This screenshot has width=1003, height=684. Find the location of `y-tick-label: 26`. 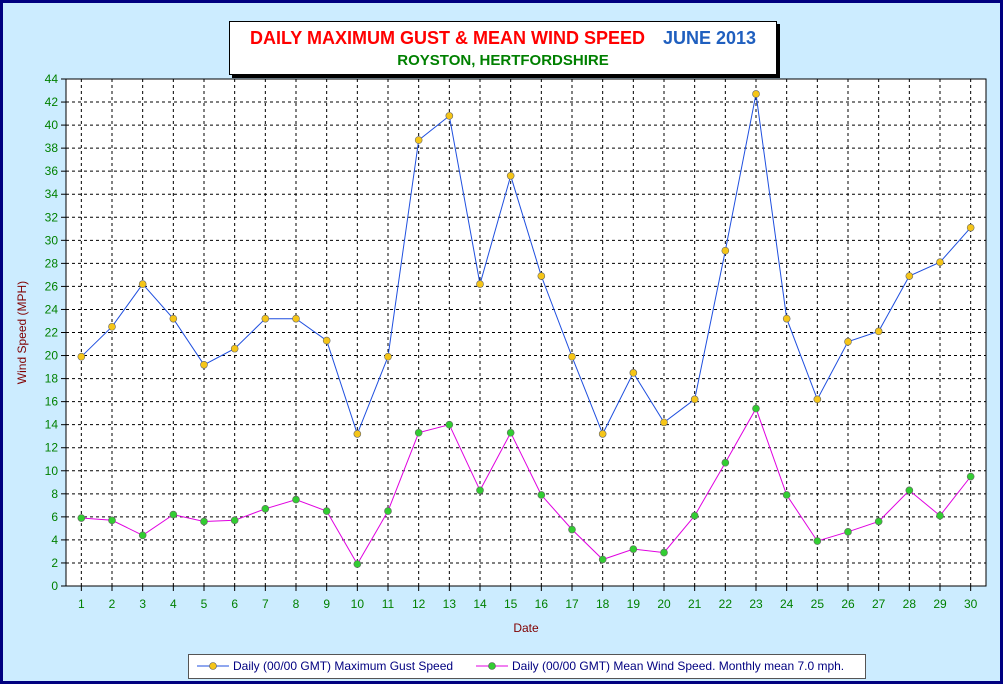

y-tick-label: 26 is located at coordinates (52, 286).